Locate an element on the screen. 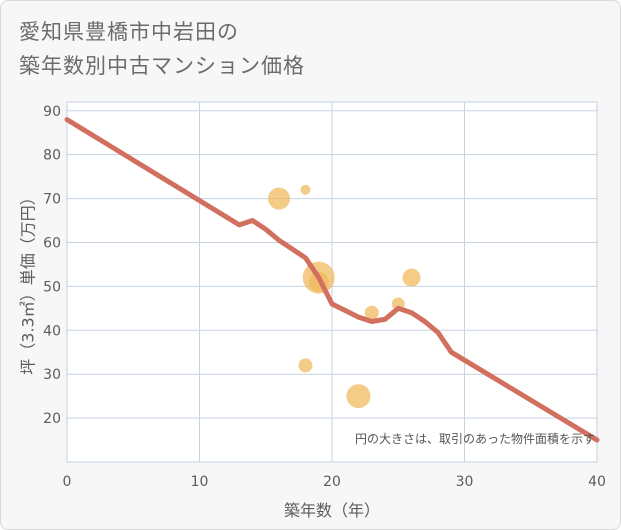 Image resolution: width=621 pixels, height=530 pixels. x-tick-label: 30 is located at coordinates (465, 482).